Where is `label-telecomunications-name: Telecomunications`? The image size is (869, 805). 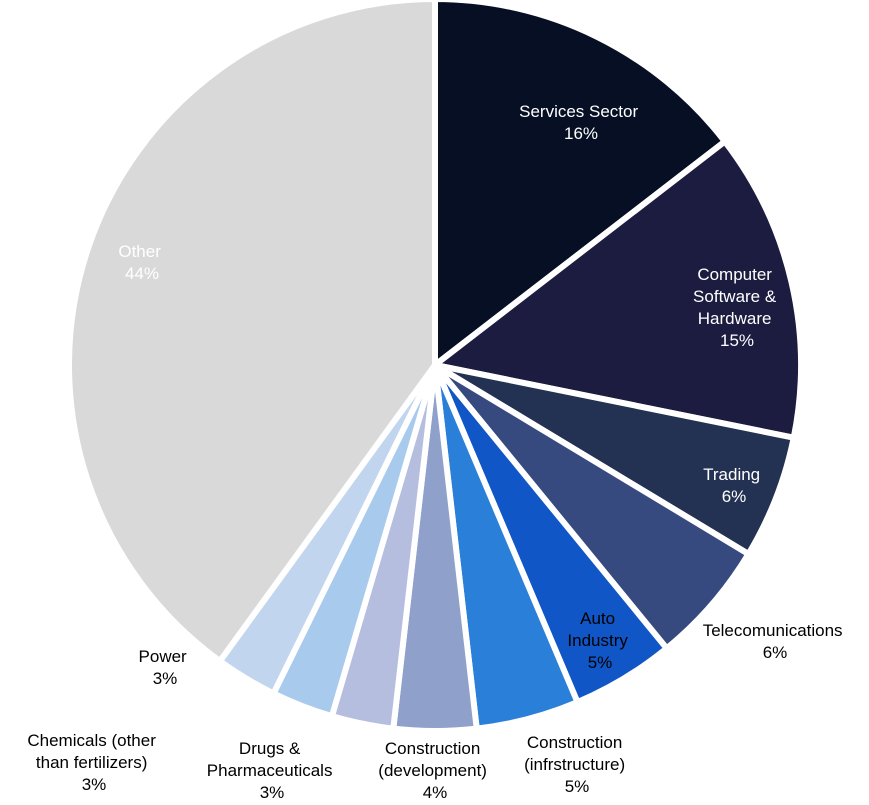
label-telecomunications-name: Telecomunications is located at coordinates (773, 630).